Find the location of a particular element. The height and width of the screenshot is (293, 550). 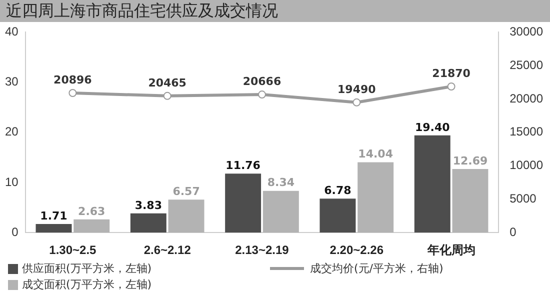

x-tick-label: 1.30~2.5 is located at coordinates (73, 250).